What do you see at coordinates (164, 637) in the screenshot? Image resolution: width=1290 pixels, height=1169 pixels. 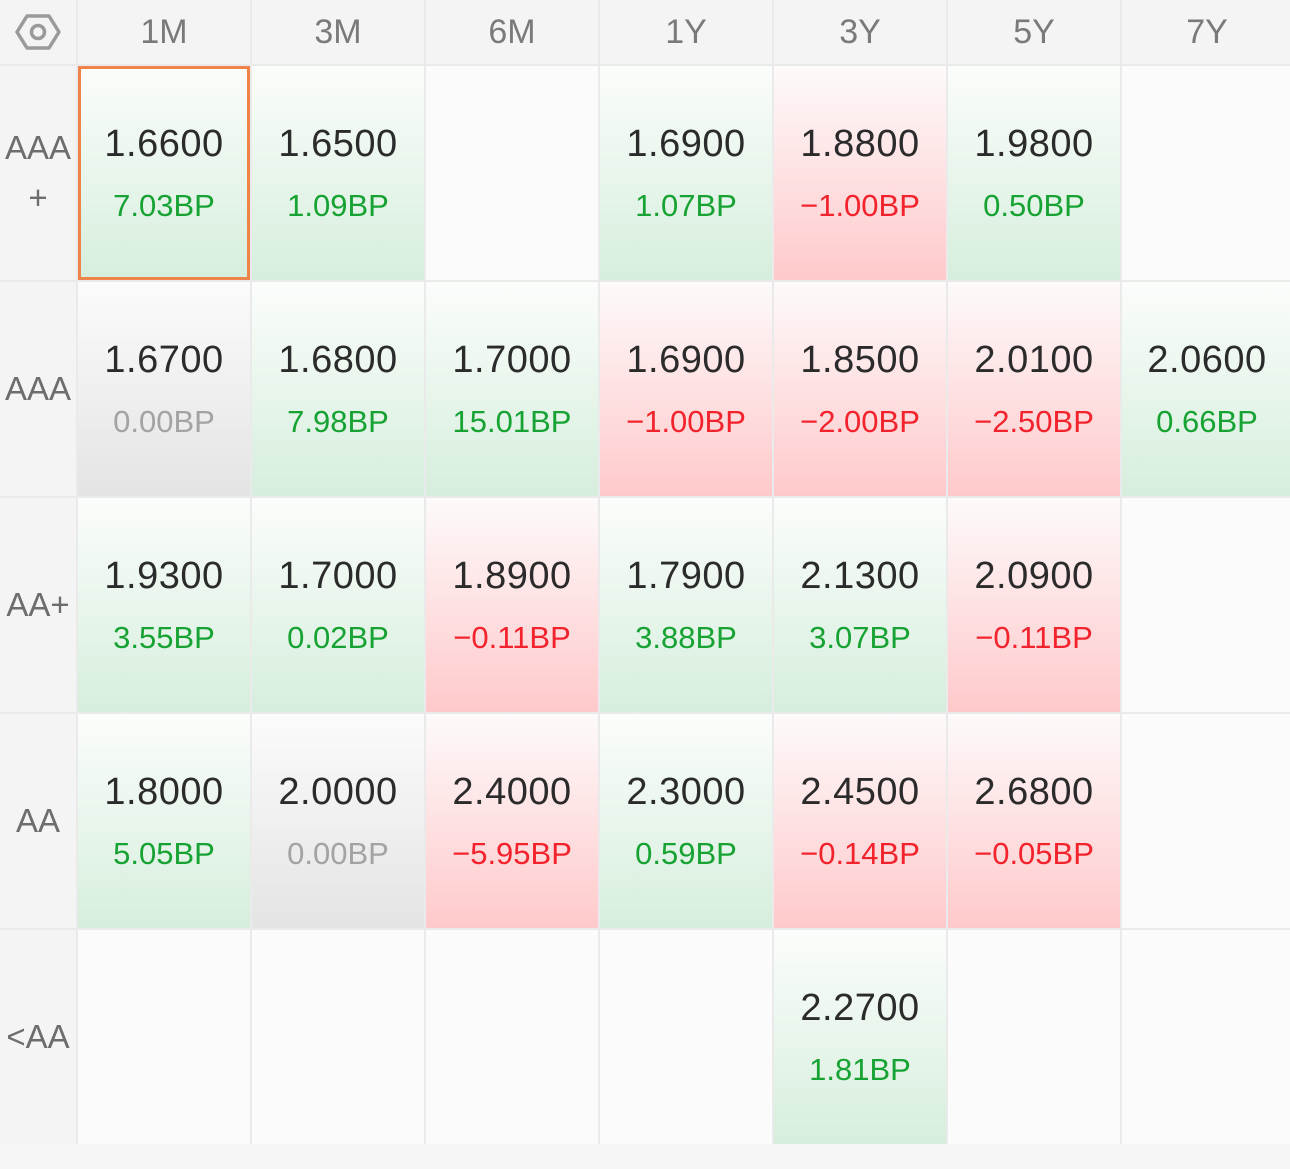 I see `change-value: 3.55BP` at bounding box center [164, 637].